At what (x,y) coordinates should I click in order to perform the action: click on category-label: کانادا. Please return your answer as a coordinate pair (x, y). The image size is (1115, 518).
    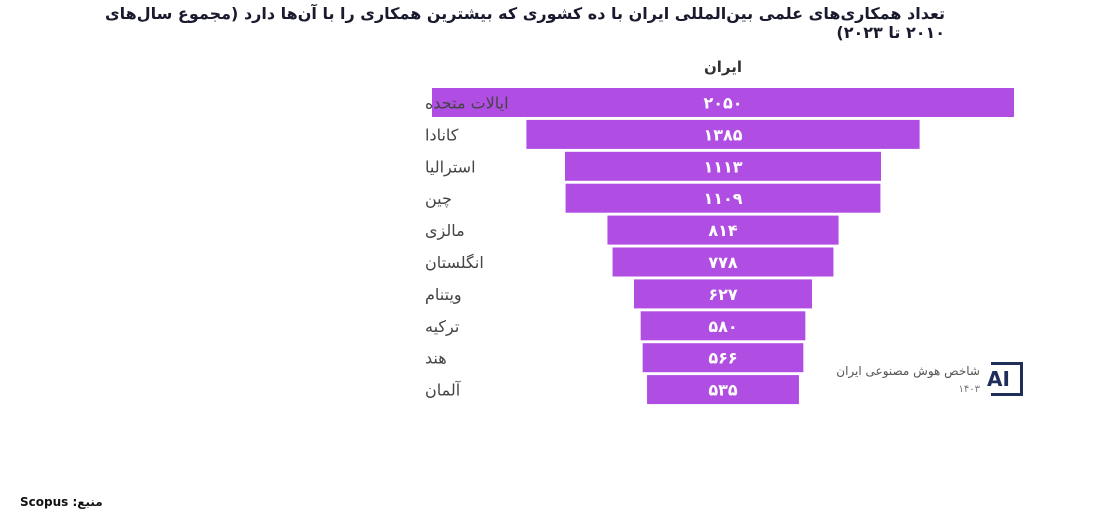
    Looking at the image, I should click on (442, 134).